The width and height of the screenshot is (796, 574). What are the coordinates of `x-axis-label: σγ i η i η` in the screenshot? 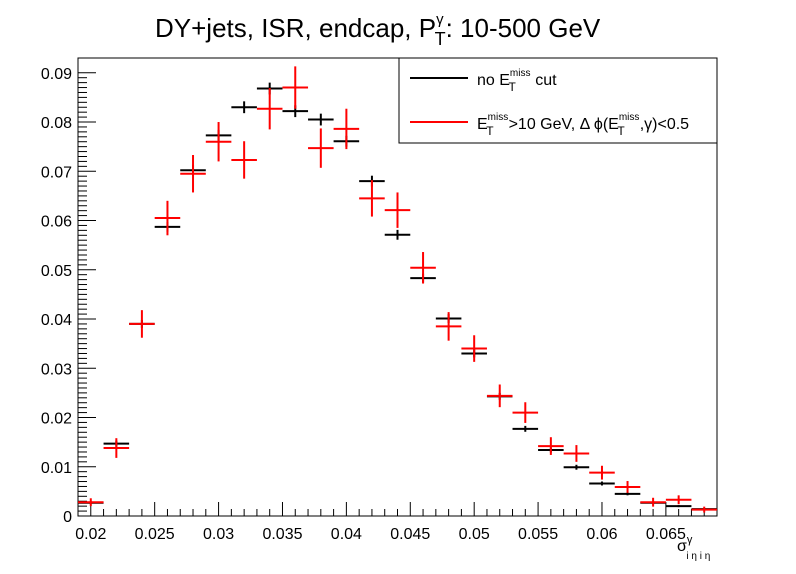 It's located at (693, 548).